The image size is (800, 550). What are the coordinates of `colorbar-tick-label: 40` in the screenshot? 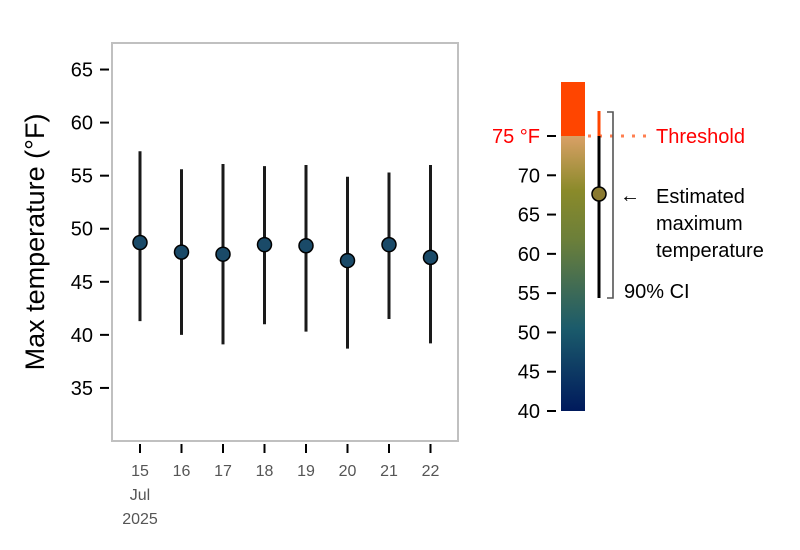 It's located at (529, 412).